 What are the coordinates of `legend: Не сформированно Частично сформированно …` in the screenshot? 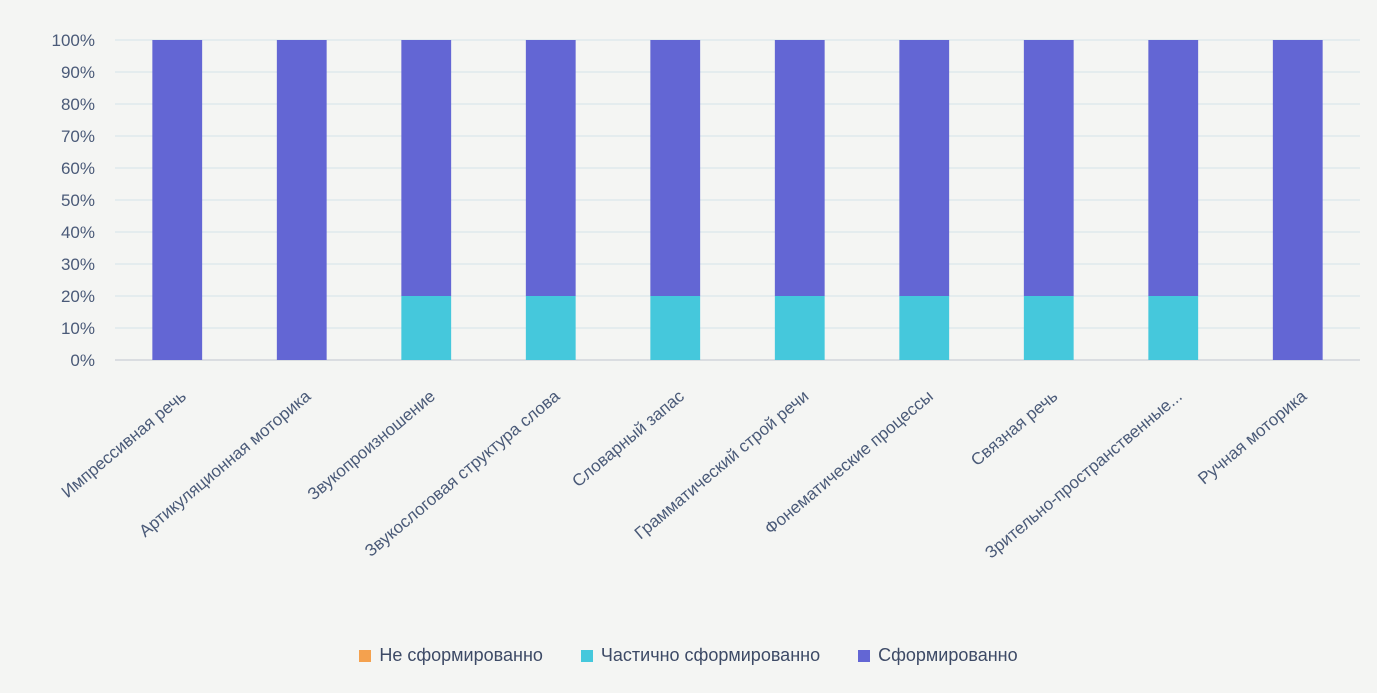 It's located at (688, 655).